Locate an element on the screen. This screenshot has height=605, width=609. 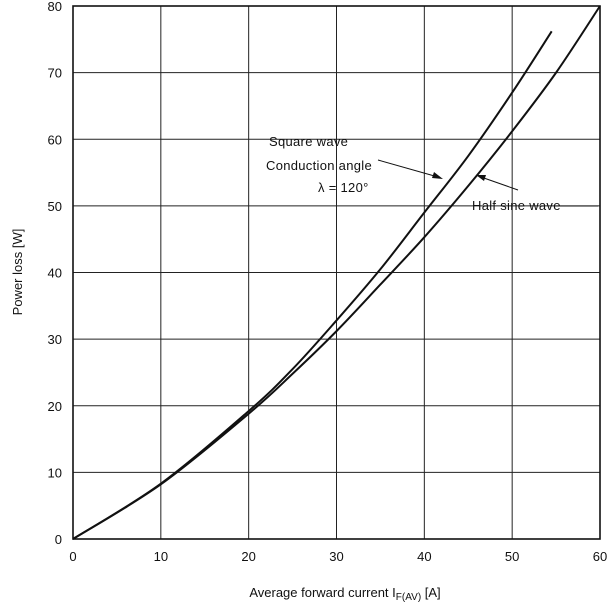
leader-line-half-sine-wave is located at coordinates (499, 183).